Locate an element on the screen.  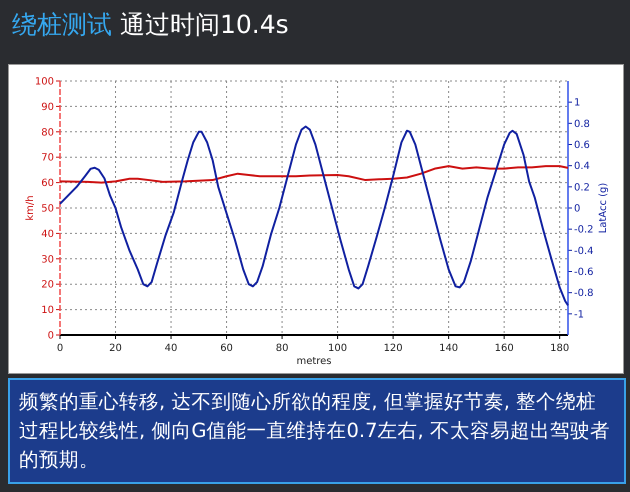
y2-tick-label: -0.8 is located at coordinates (584, 294).